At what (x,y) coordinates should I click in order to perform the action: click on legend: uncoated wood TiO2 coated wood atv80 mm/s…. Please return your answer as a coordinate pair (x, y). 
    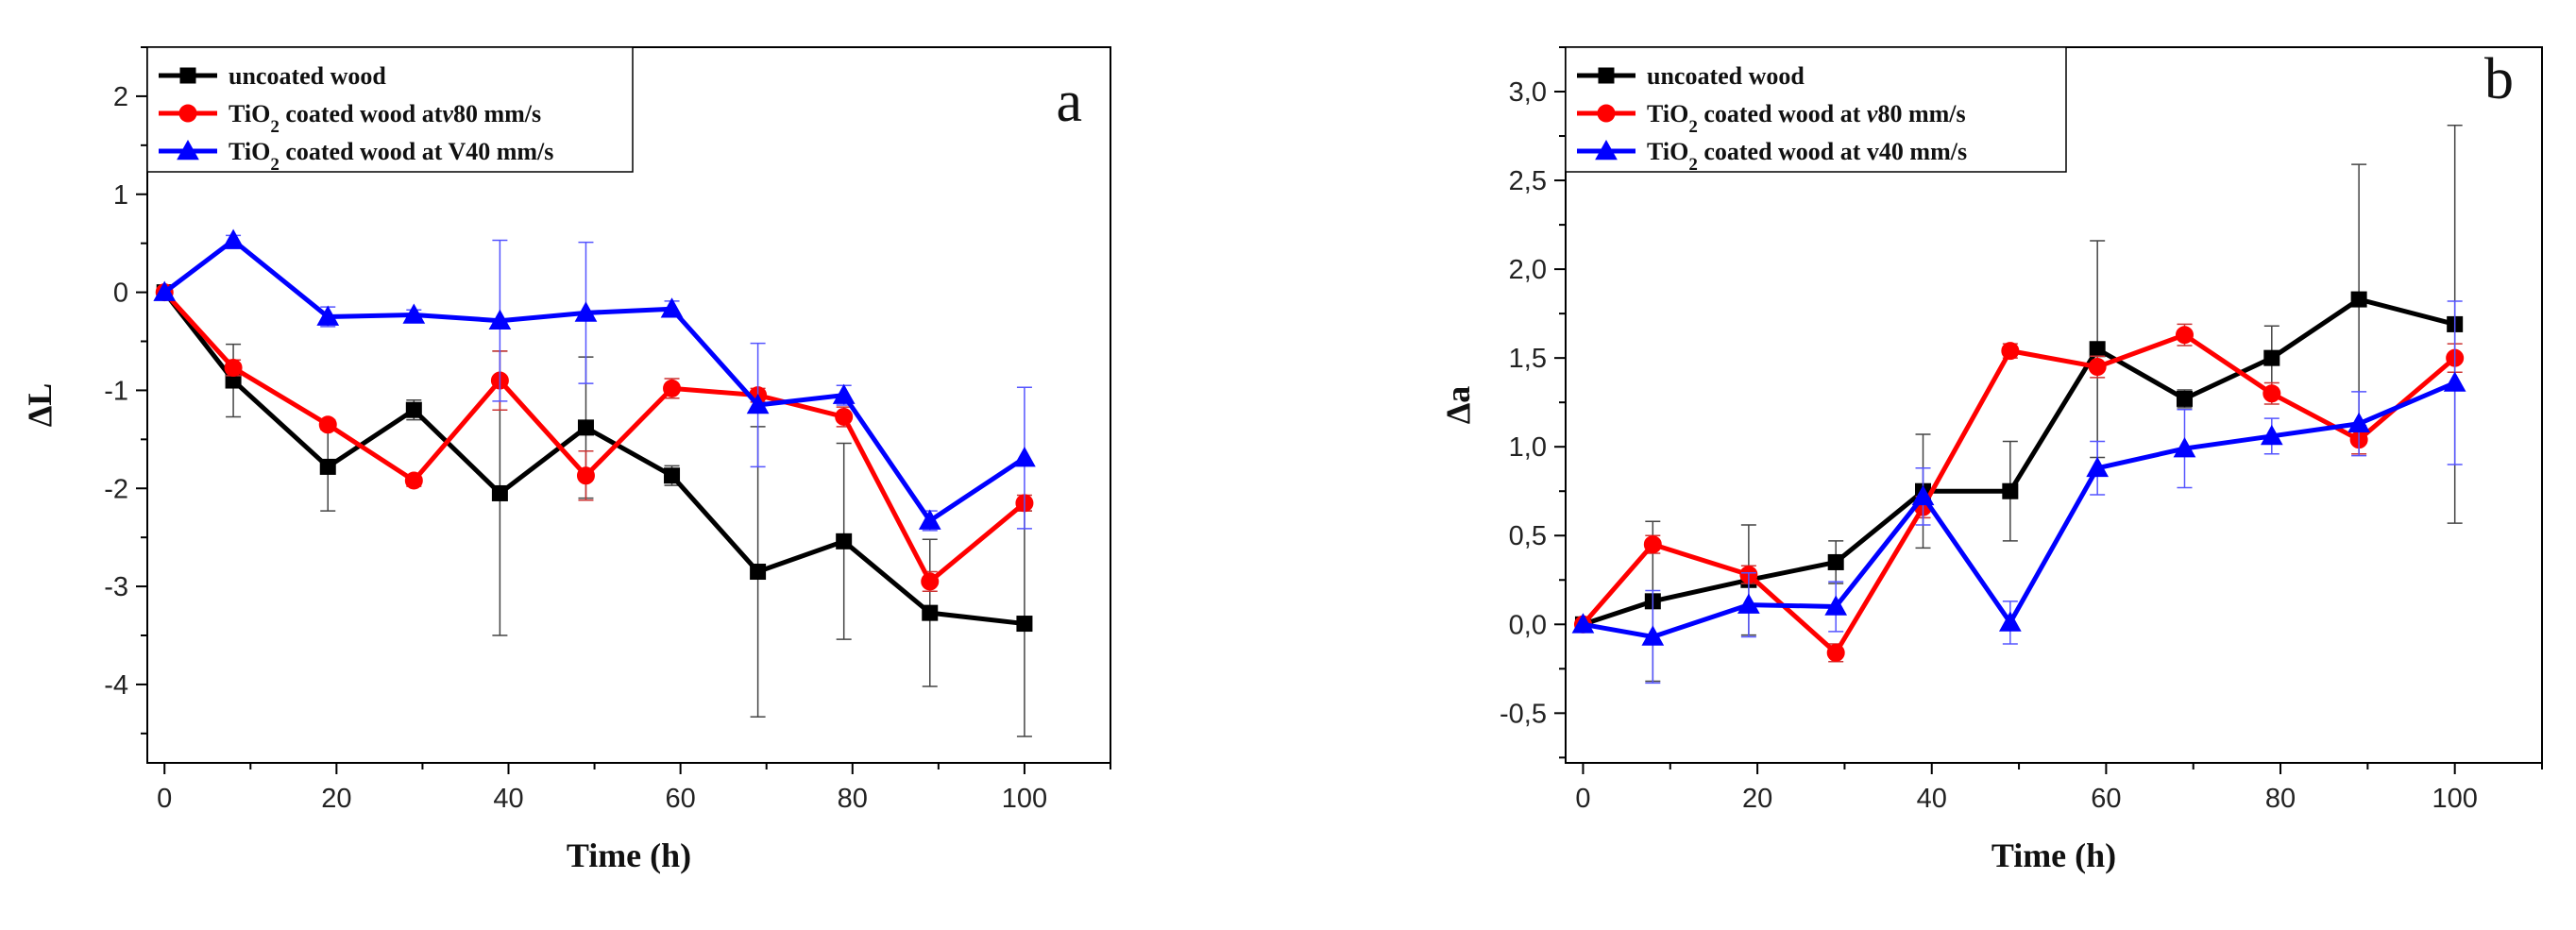
    Looking at the image, I should click on (390, 110).